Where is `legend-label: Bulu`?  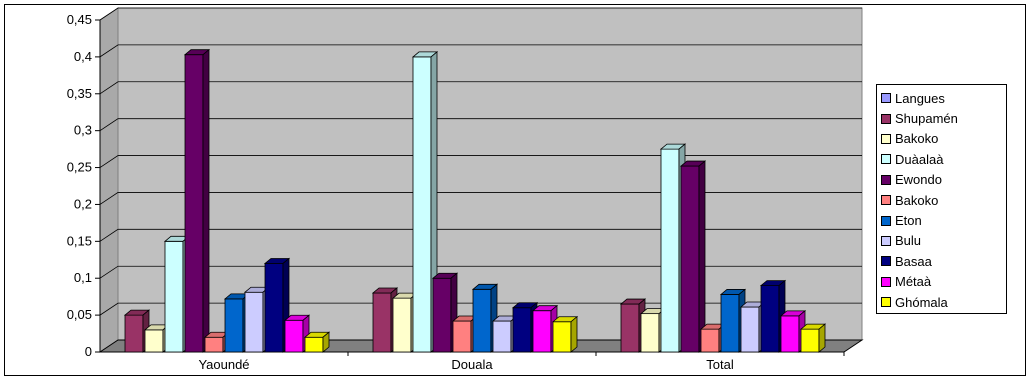
legend-label: Bulu is located at coordinates (908, 241).